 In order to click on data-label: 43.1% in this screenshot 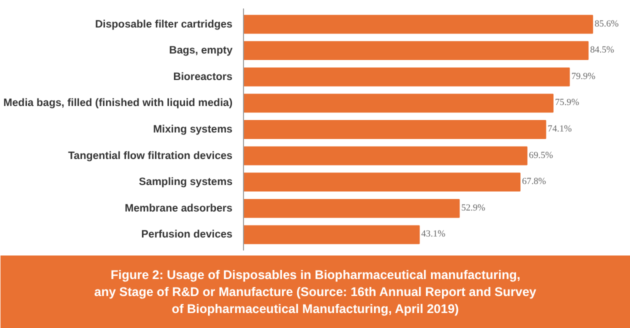, I will do `click(433, 235)`.